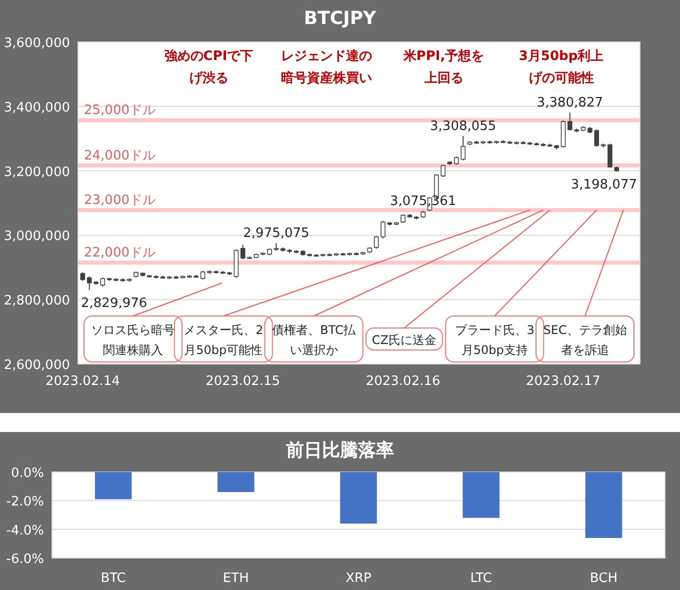 This screenshot has height=590, width=680. What do you see at coordinates (209, 67) in the screenshot?
I see `annotation: 強めのCPIで下げ渋る` at bounding box center [209, 67].